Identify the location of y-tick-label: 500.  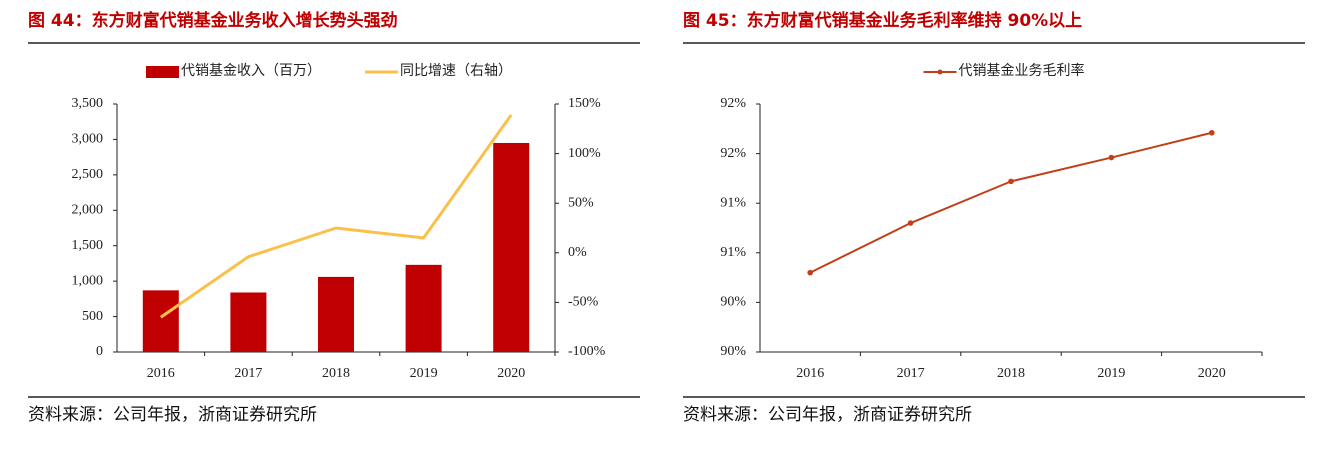
(92, 316).